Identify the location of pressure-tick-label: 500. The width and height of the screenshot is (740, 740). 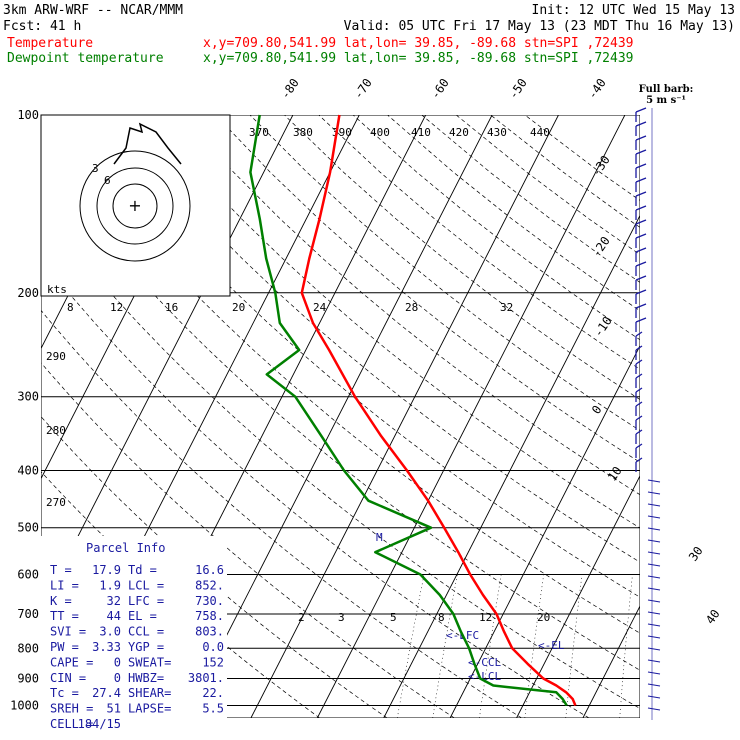
(28, 528).